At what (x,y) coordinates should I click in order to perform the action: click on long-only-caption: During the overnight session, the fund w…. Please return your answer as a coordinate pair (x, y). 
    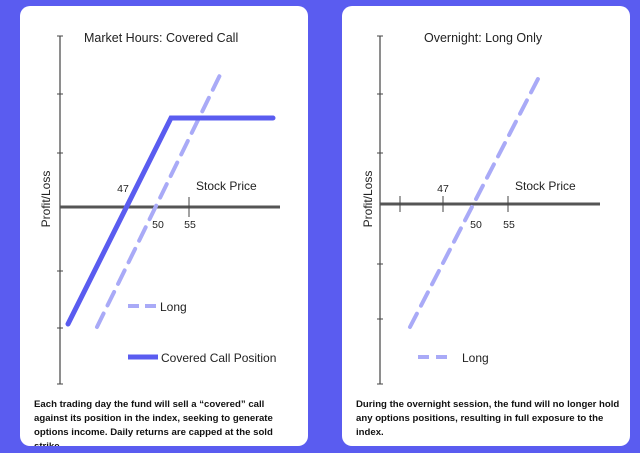
    Looking at the image, I should click on (488, 418).